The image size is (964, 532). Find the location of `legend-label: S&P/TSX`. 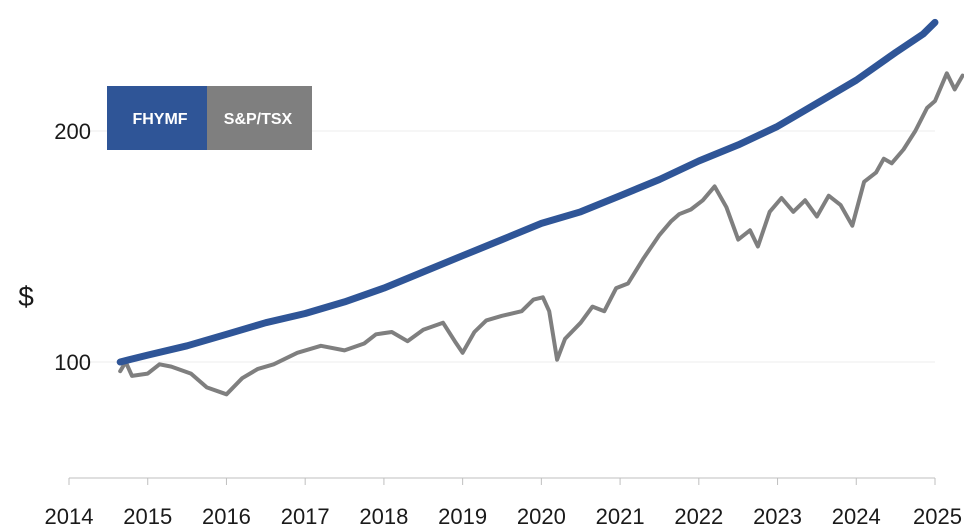

legend-label: S&P/TSX is located at coordinates (258, 119).